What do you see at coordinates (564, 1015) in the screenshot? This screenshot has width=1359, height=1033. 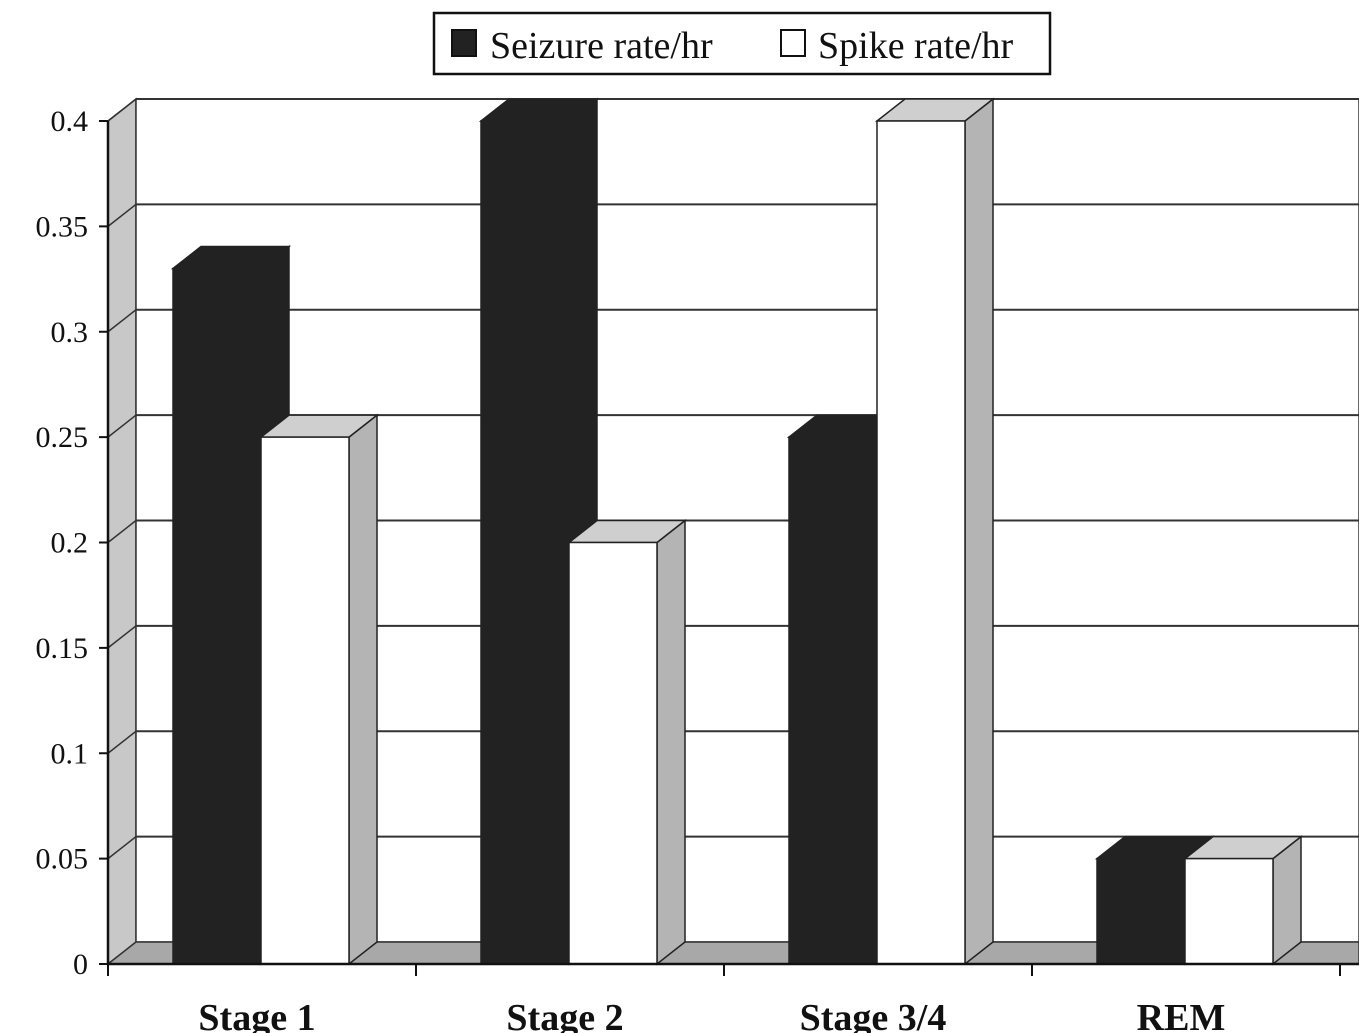 I see `x-category-label: Stage 2` at bounding box center [564, 1015].